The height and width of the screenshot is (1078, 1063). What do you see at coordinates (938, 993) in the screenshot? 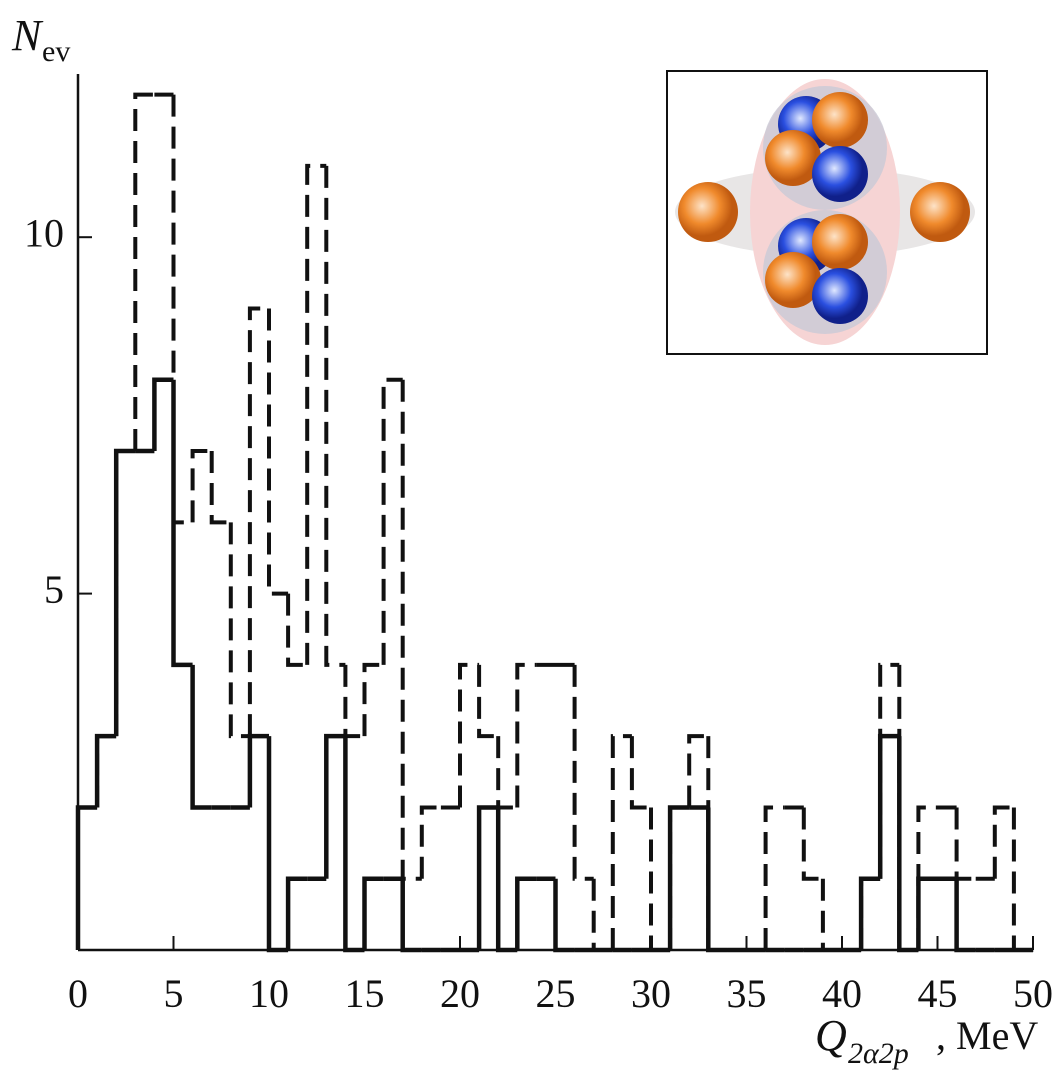
I see `x-tick-label: 45` at bounding box center [938, 993].